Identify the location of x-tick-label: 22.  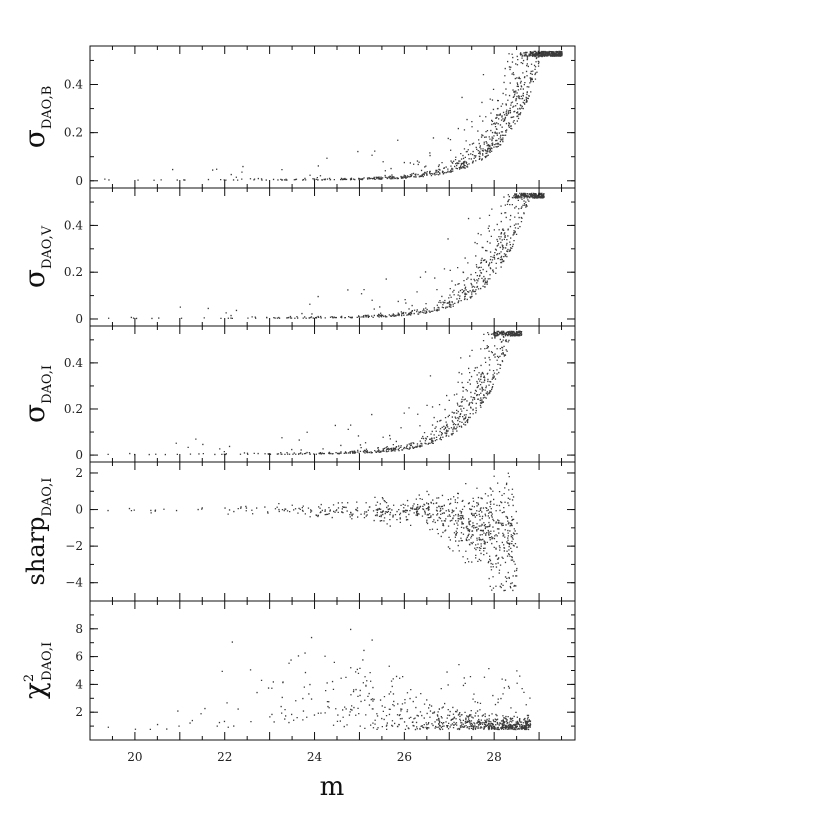
(224, 757).